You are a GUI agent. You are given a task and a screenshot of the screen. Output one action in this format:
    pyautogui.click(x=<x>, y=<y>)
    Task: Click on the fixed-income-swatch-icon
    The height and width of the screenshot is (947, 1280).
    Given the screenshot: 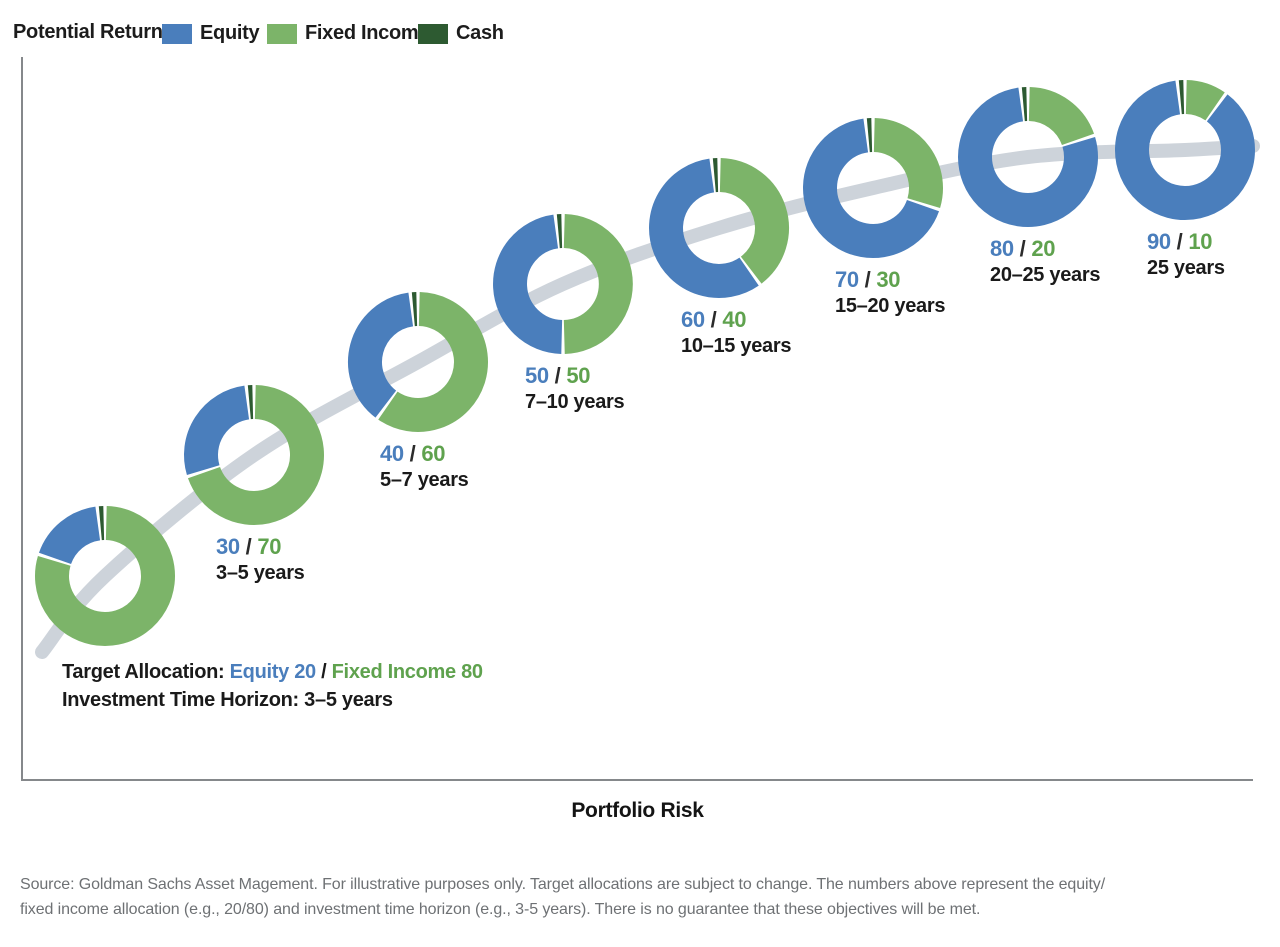 What is the action you would take?
    pyautogui.click(x=282, y=33)
    